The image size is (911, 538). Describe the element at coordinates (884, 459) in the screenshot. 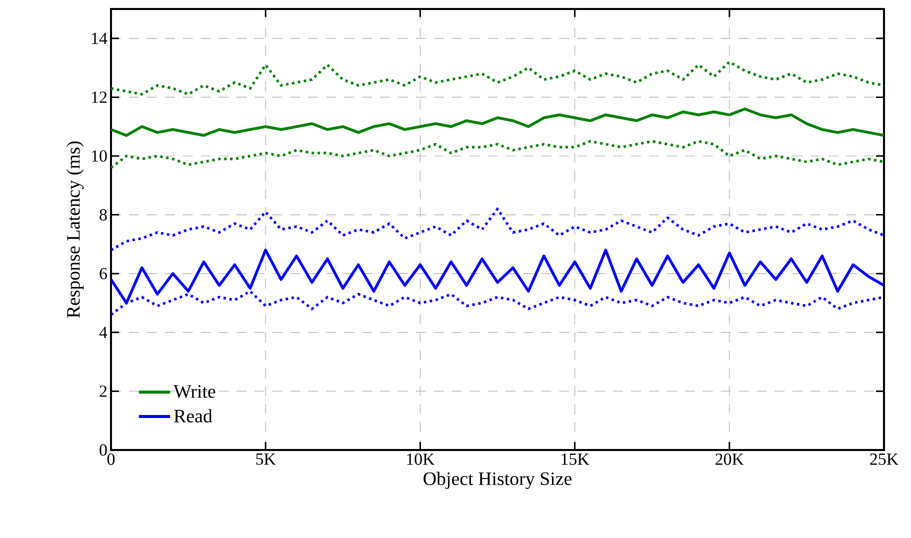

I see `x-tick-label: 25K` at that location.